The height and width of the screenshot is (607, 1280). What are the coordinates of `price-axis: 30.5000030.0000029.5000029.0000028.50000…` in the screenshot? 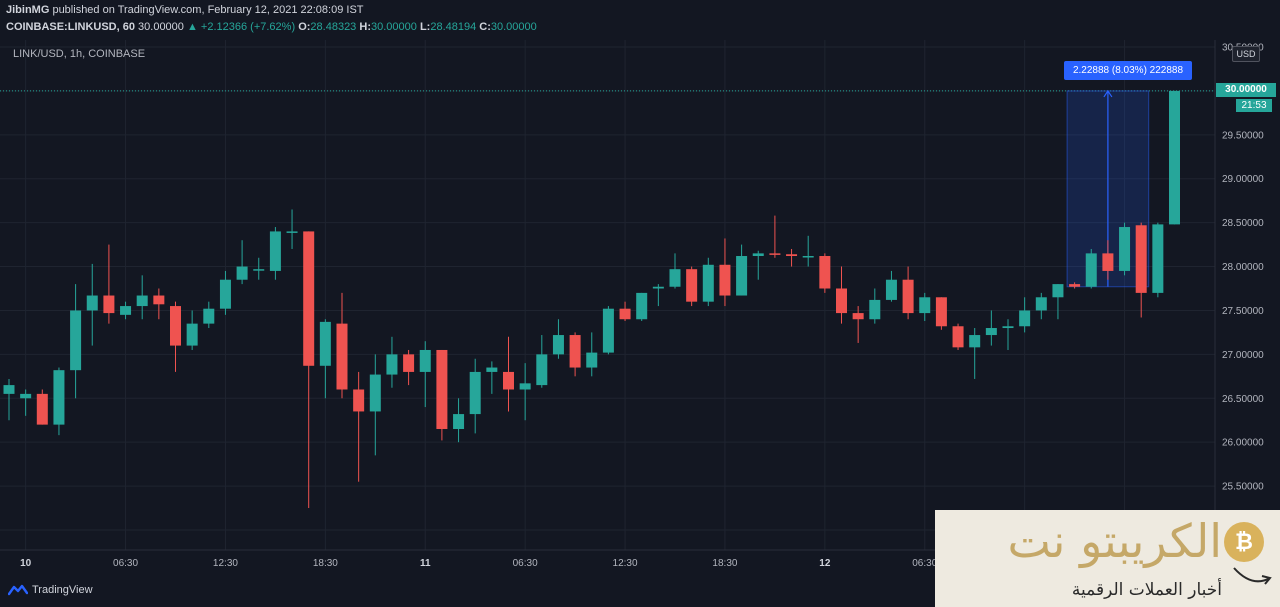 It's located at (1239, 309).